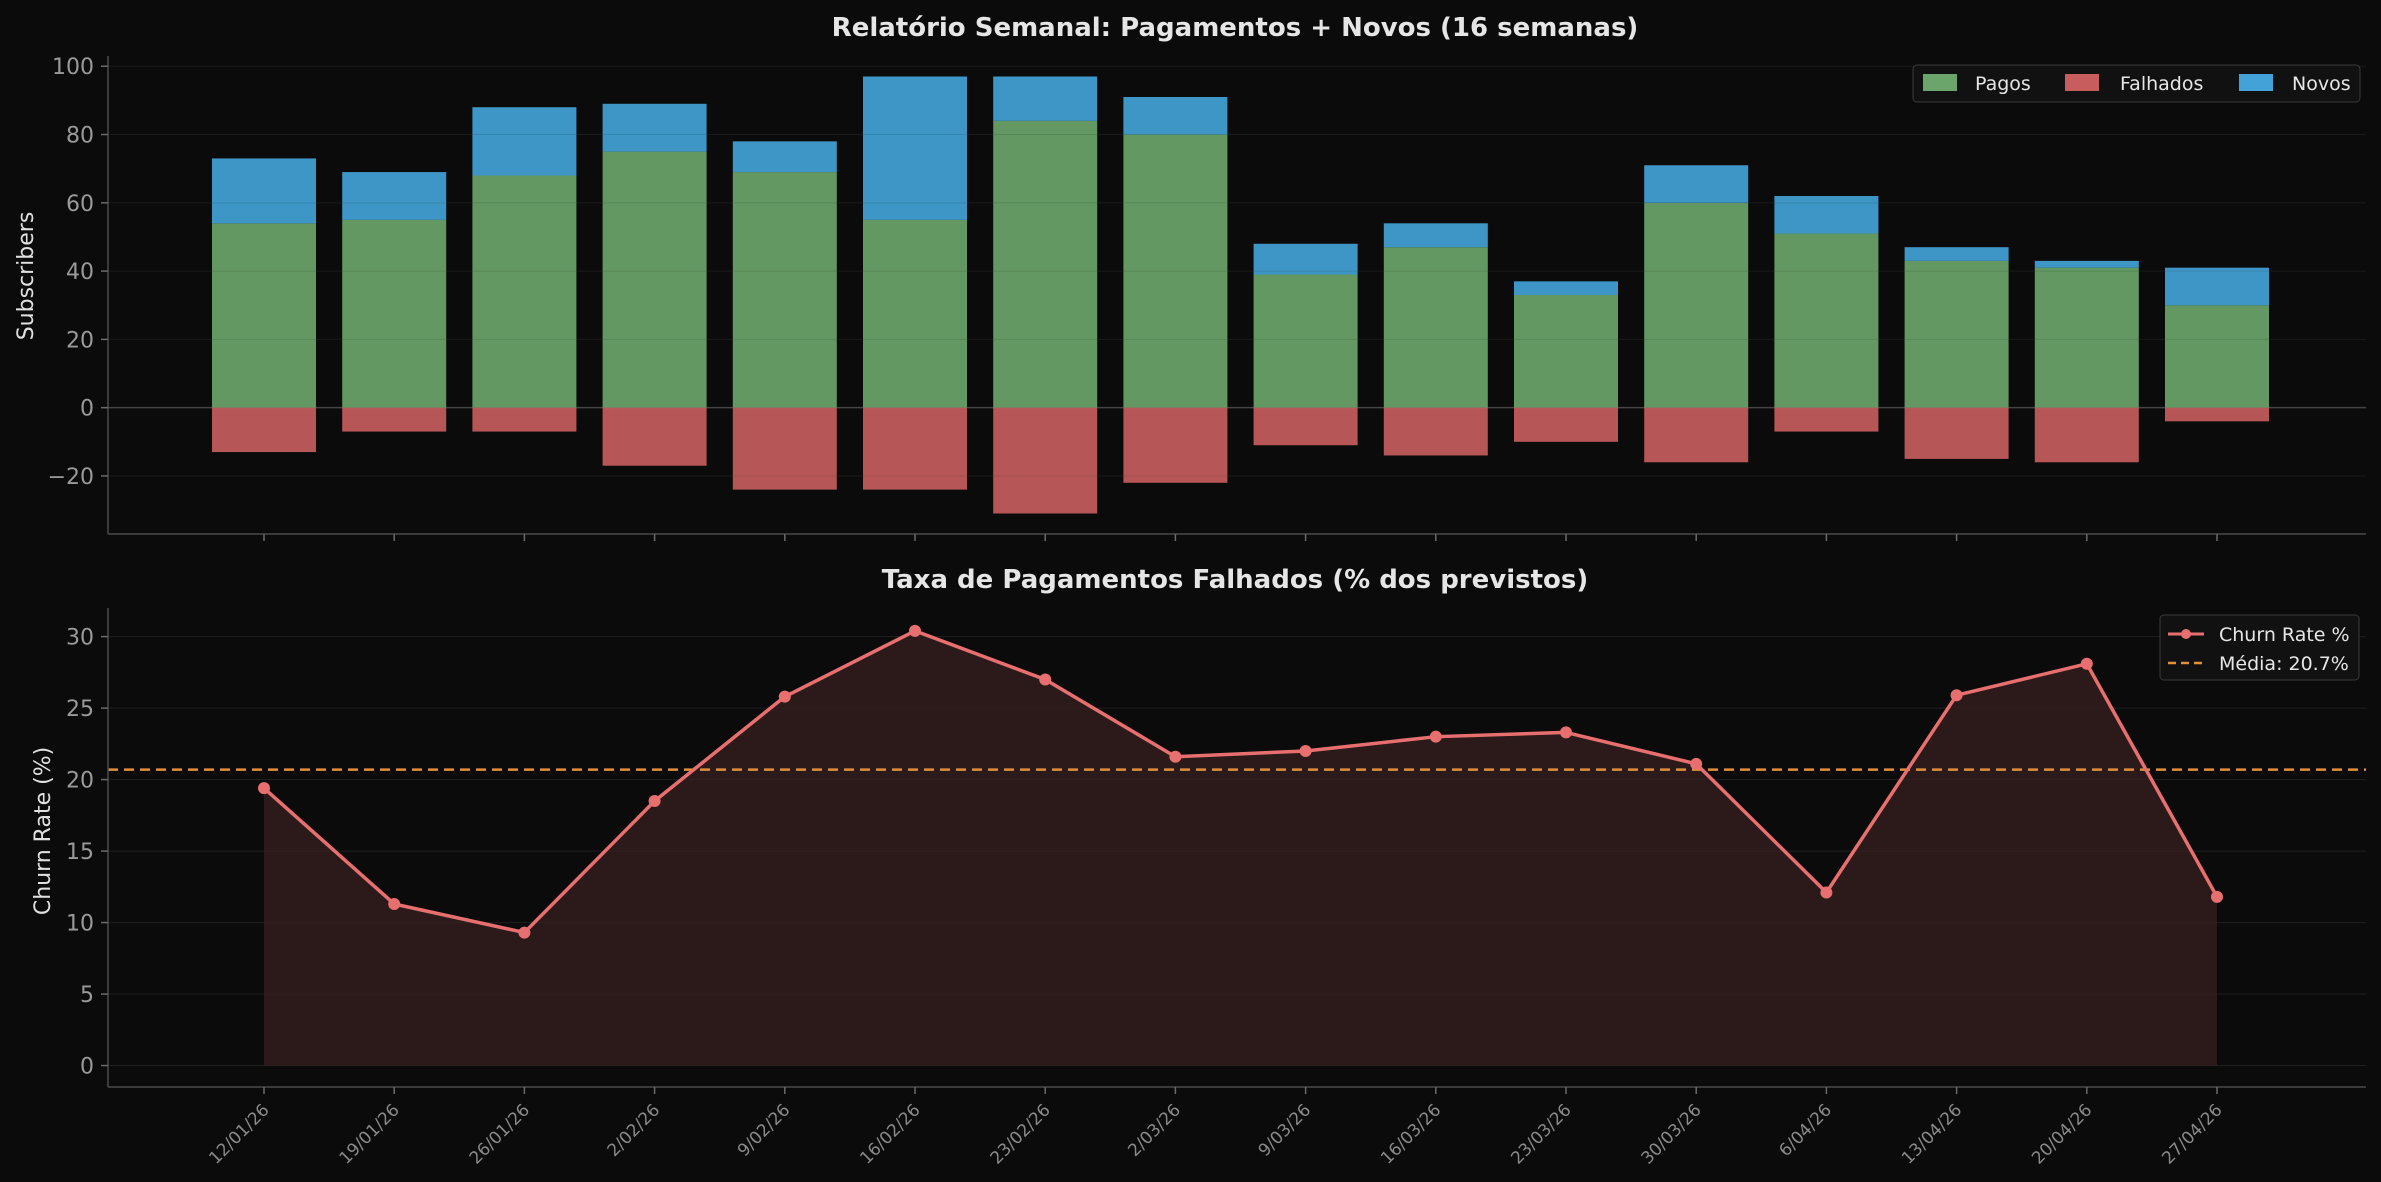 The height and width of the screenshot is (1182, 2381). What do you see at coordinates (1541, 1134) in the screenshot?
I see `bottom-x-tick-label: 23/03/26` at bounding box center [1541, 1134].